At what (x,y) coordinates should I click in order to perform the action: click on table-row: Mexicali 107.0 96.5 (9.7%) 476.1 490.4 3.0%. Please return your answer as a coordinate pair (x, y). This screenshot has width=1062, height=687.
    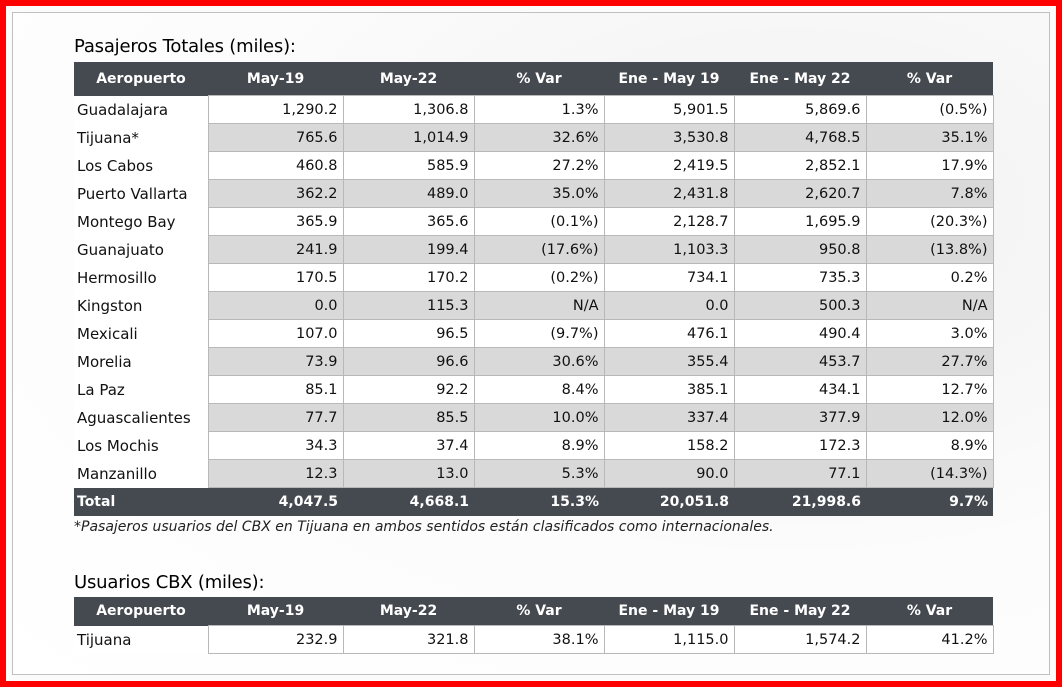
    Looking at the image, I should click on (534, 333).